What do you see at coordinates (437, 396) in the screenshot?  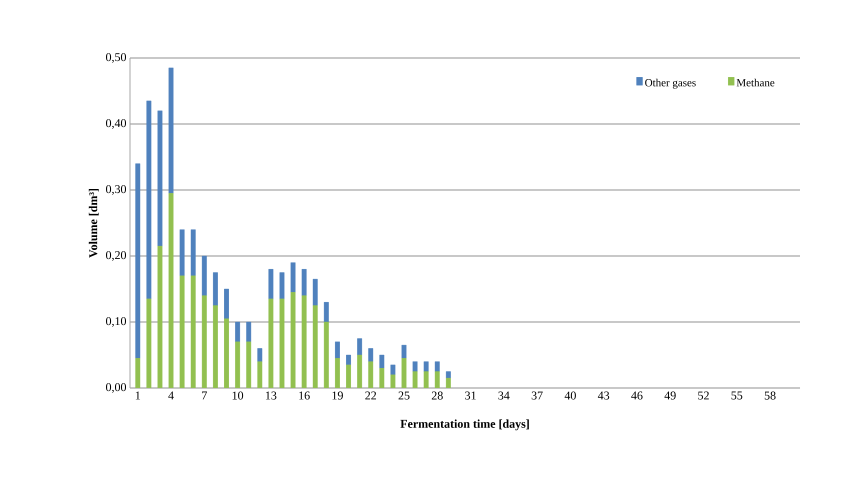 I see `x-tick-label: 28` at bounding box center [437, 396].